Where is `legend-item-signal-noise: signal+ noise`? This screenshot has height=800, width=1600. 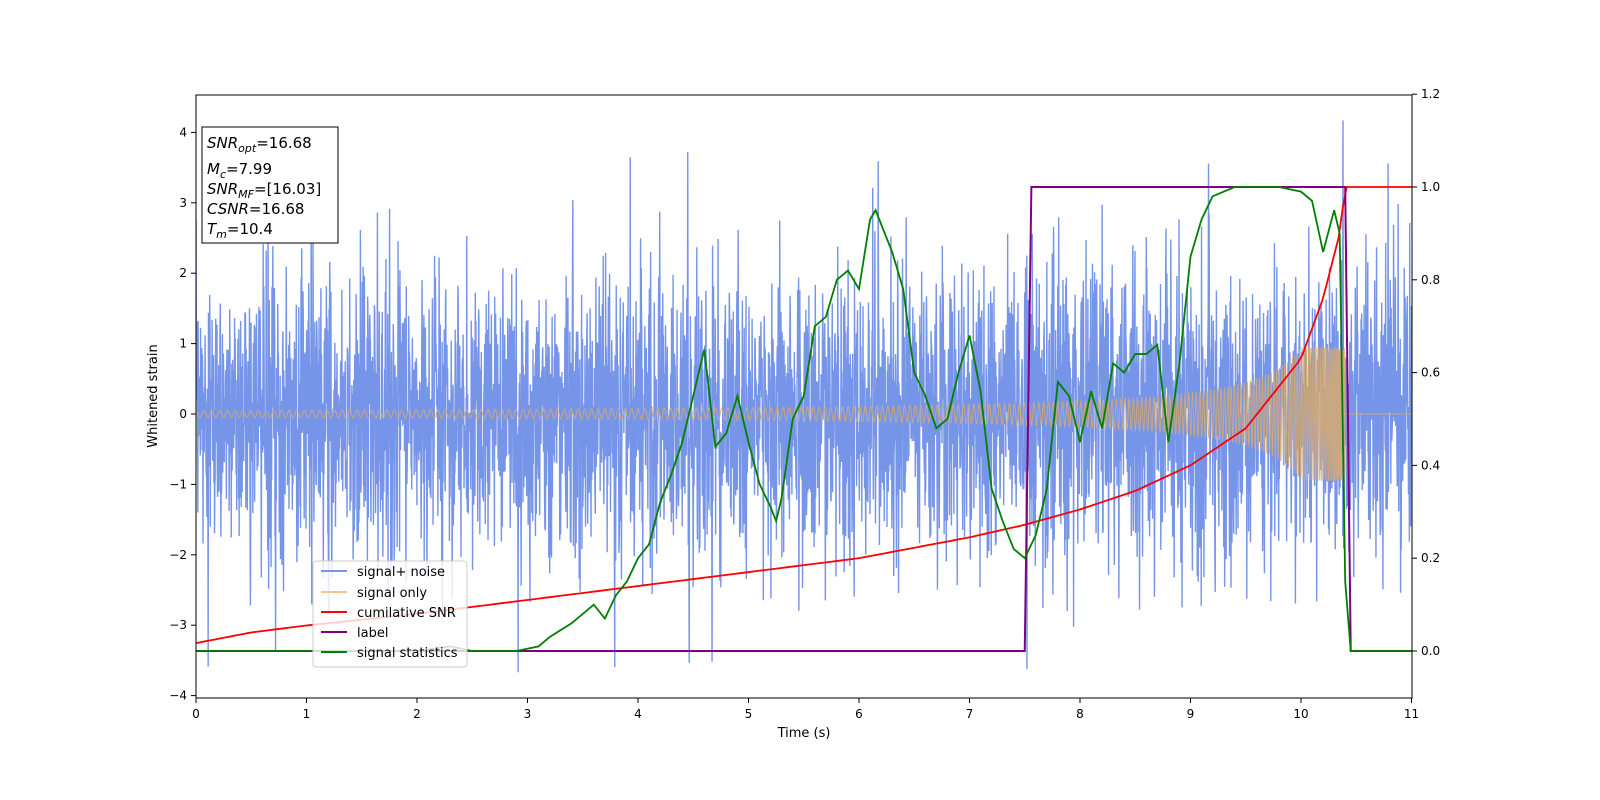 legend-item-signal-noise: signal+ noise is located at coordinates (383, 572).